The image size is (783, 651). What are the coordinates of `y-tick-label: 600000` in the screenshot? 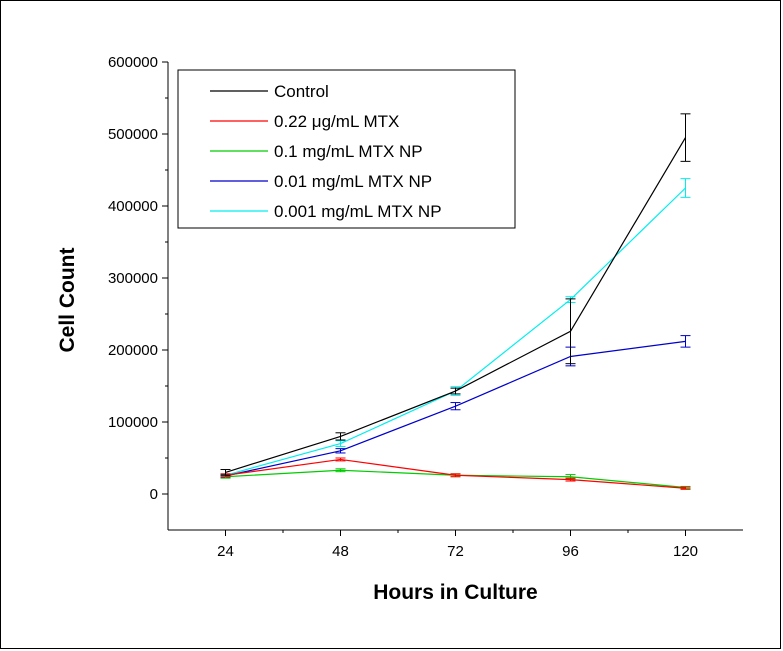 It's located at (133, 62).